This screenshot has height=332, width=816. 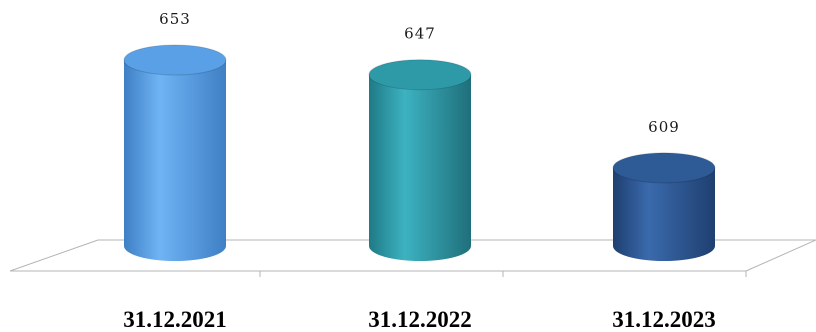 I want to click on category-label: 31.12.2023, so click(x=664, y=319).